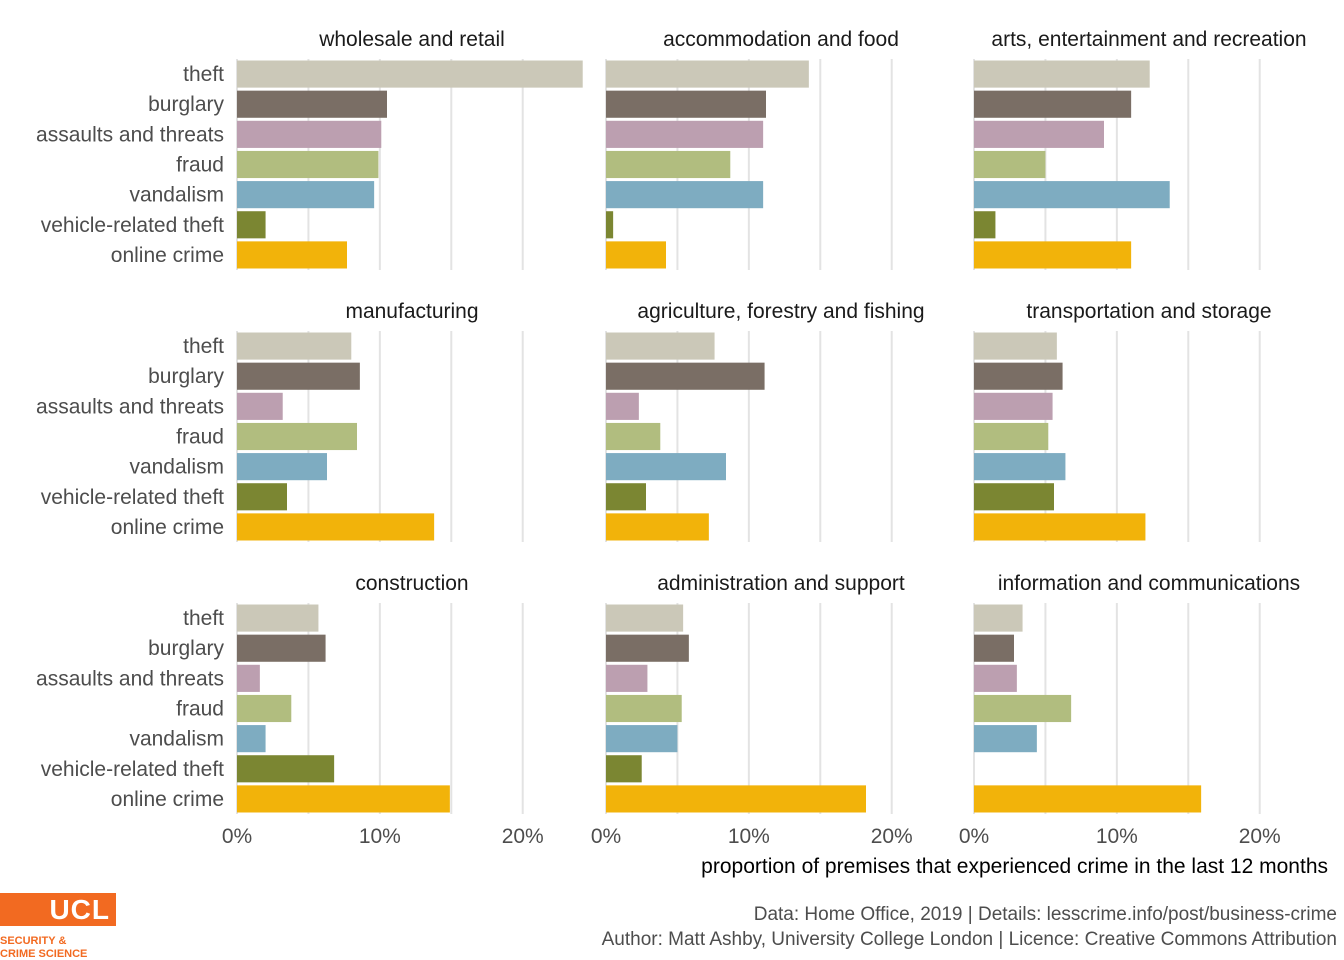  I want to click on bar-construction-vehicle-related-theft, so click(286, 769).